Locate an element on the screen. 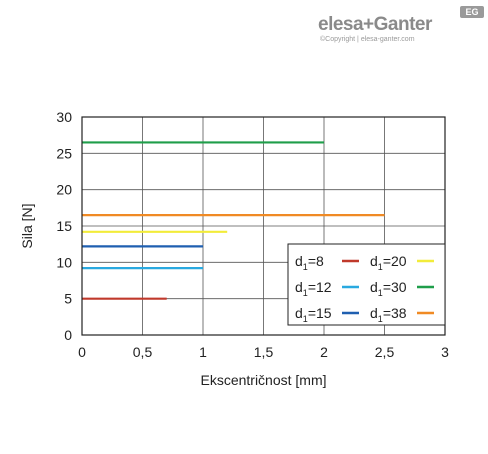 This screenshot has width=488, height=454. x-tick-label: 0 is located at coordinates (82, 352).